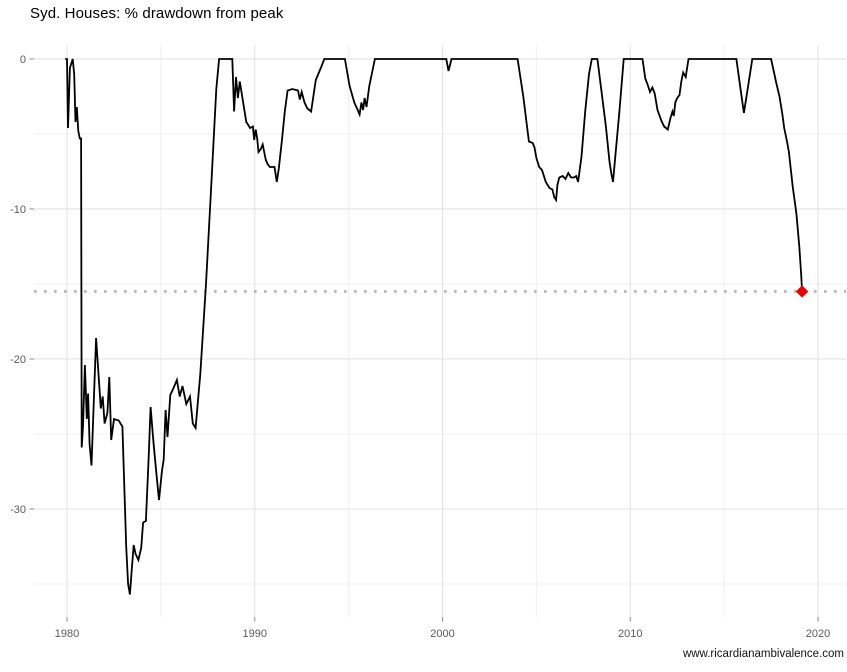 The height and width of the screenshot is (672, 847). Describe the element at coordinates (18, 210) in the screenshot. I see `y-axis-tick-label: -10` at that location.